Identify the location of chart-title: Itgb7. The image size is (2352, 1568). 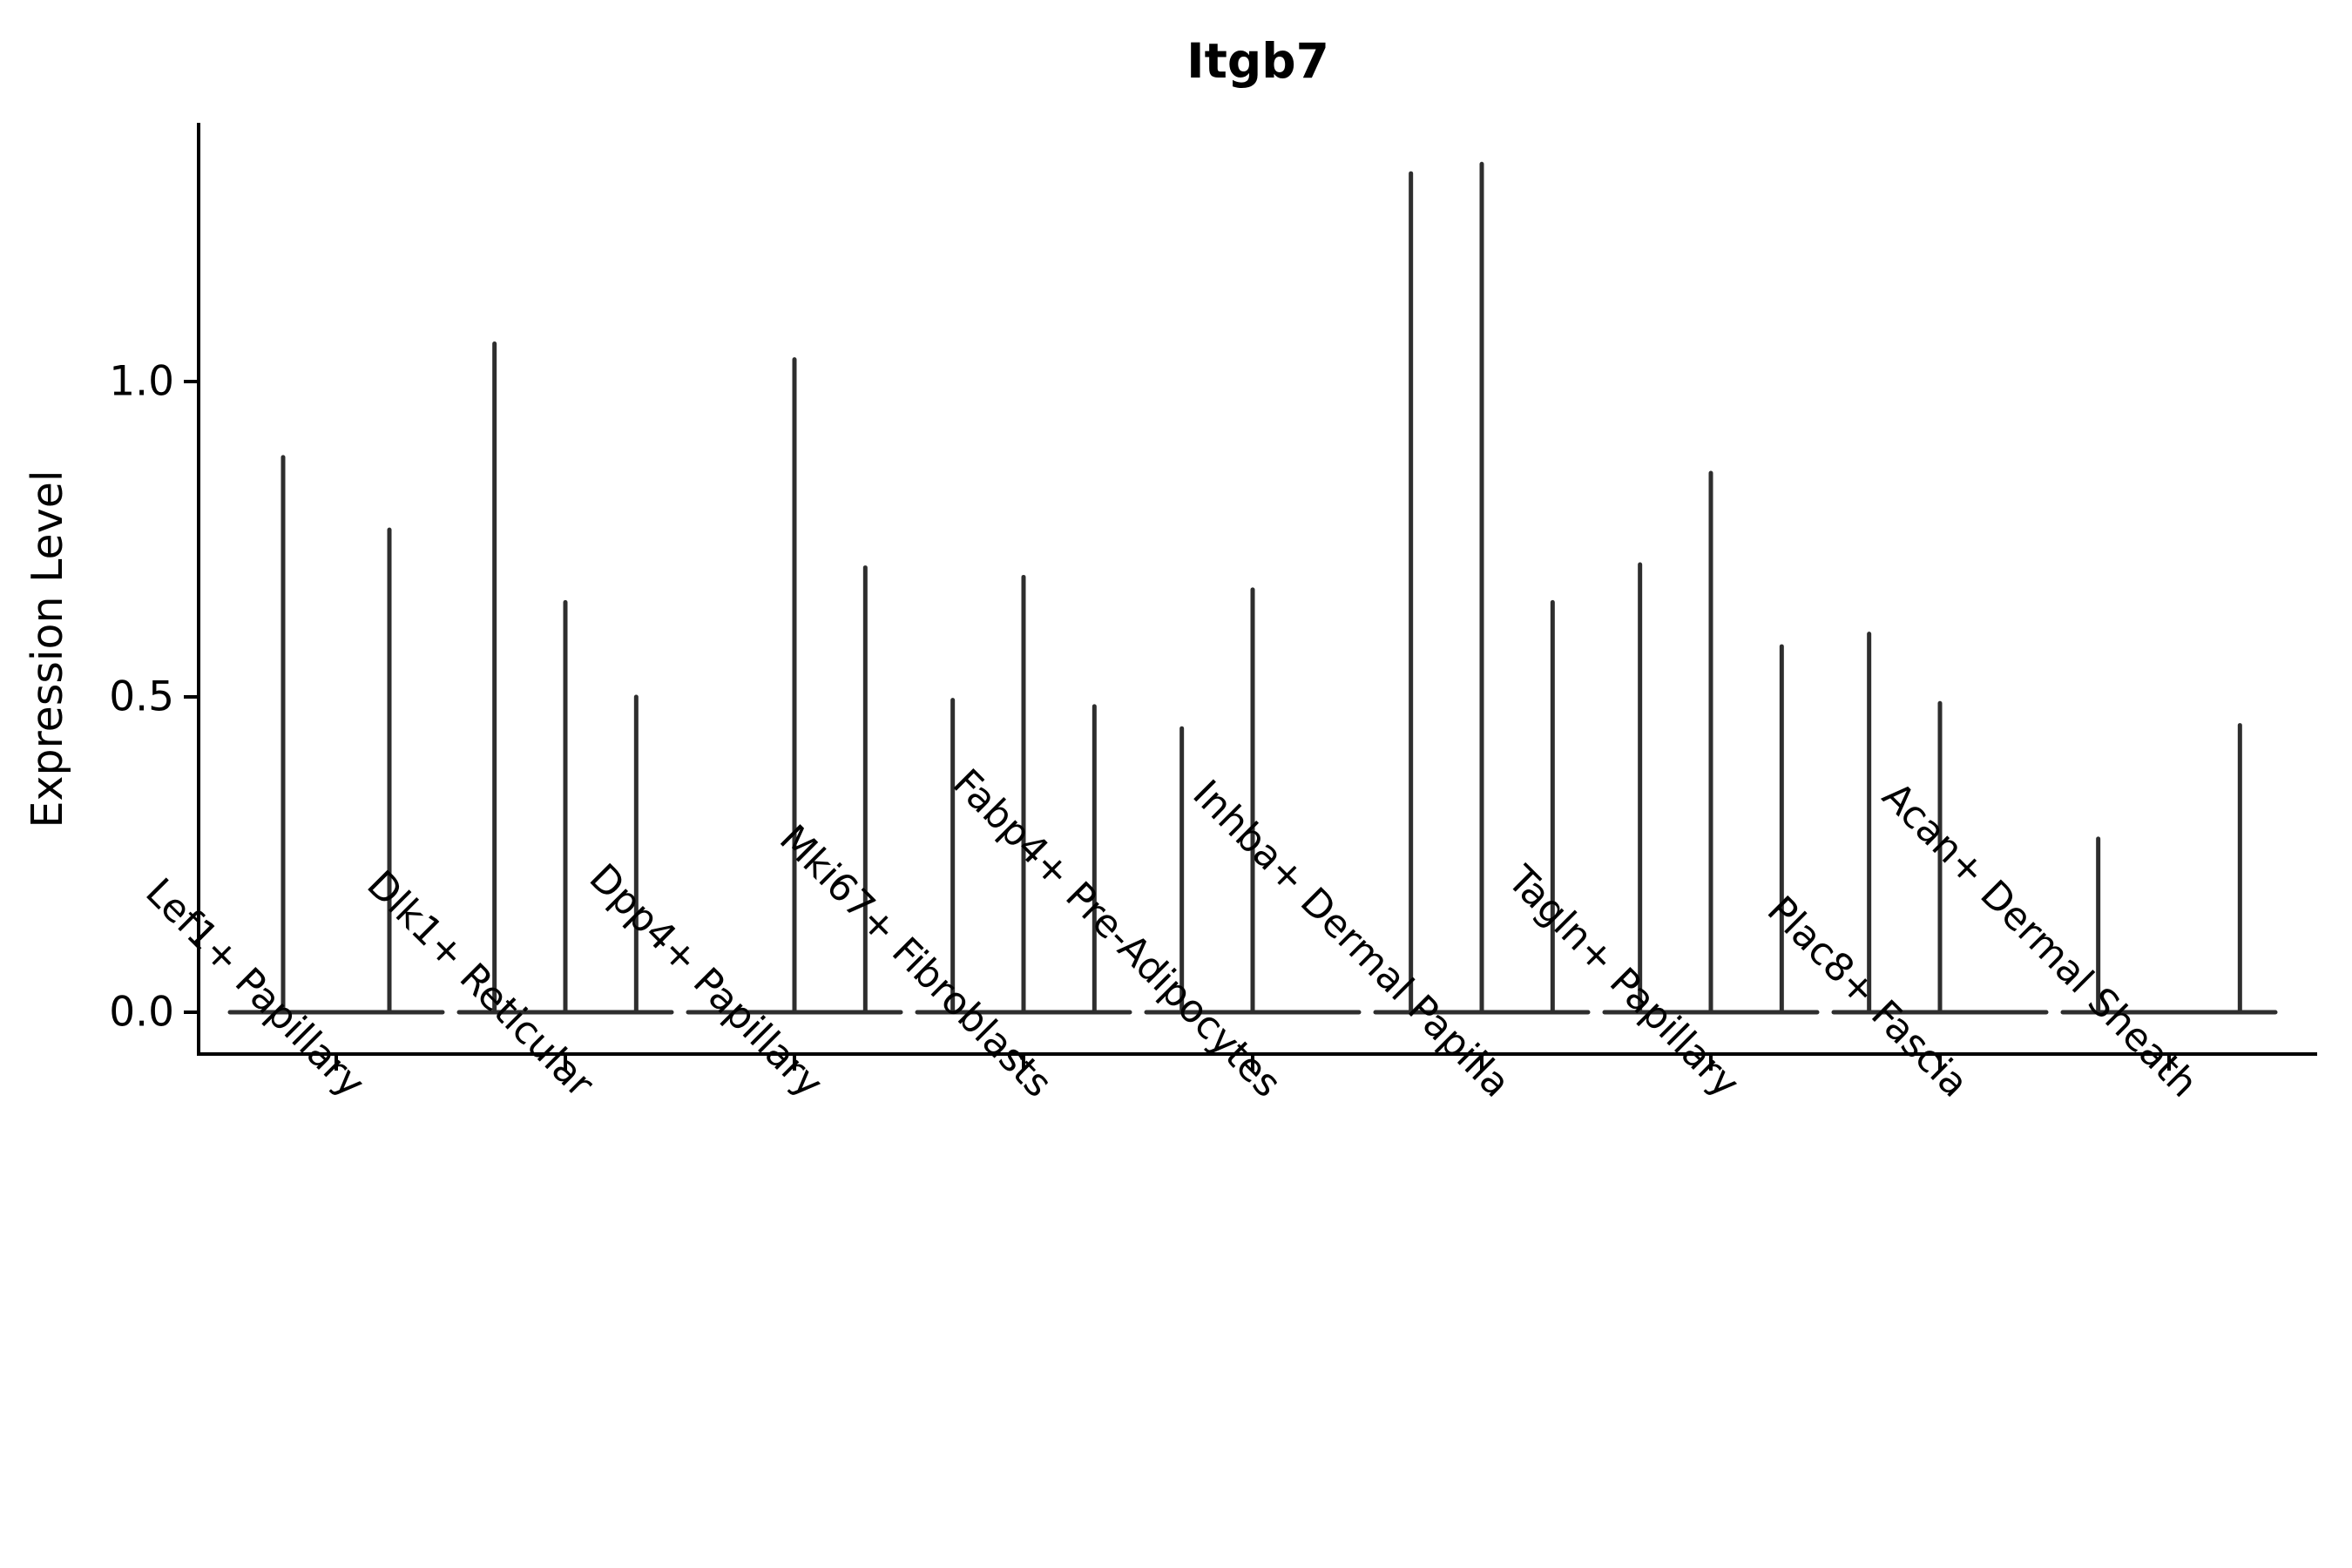
(1257, 61).